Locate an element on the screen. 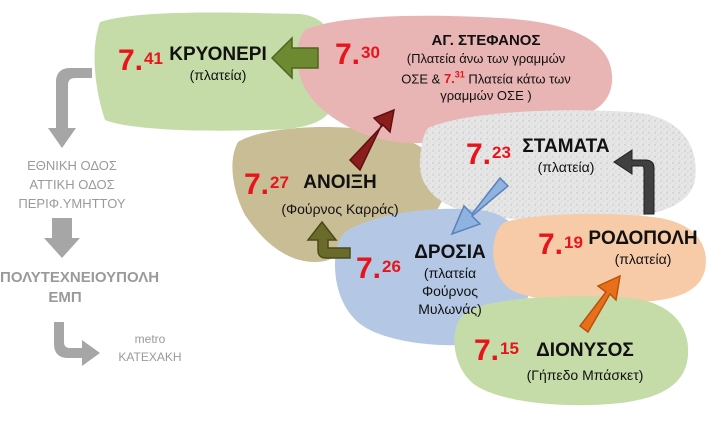 This screenshot has width=718, height=430. time-anoixi: 7.27 is located at coordinates (266, 185).